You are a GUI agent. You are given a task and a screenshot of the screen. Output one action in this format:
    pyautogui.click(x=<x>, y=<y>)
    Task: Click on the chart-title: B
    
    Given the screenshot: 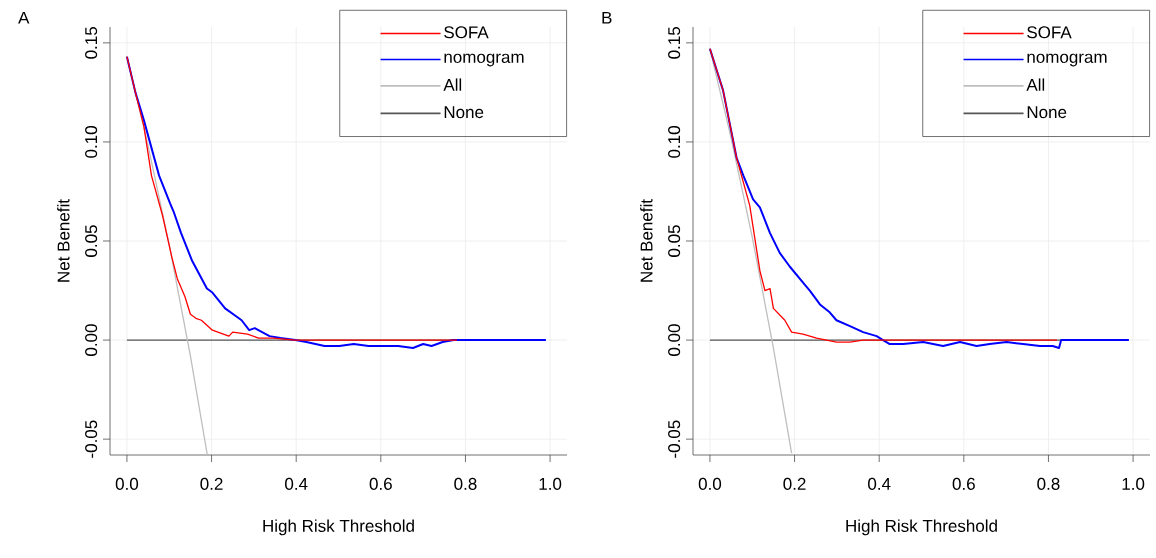 What is the action you would take?
    pyautogui.click(x=607, y=17)
    